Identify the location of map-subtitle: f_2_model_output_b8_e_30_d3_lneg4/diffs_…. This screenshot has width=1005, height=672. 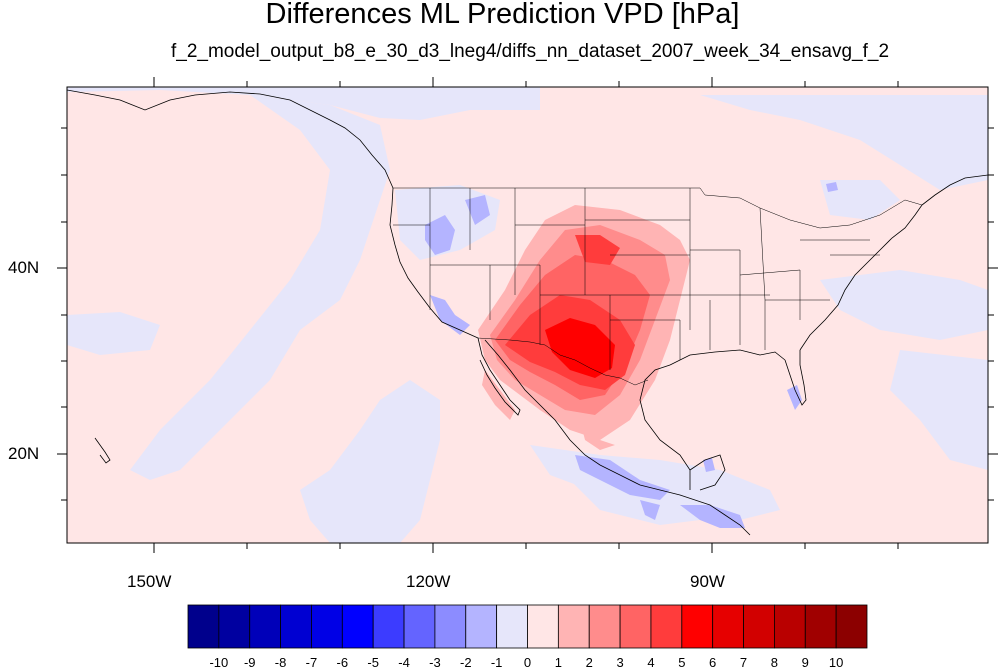
(530, 51).